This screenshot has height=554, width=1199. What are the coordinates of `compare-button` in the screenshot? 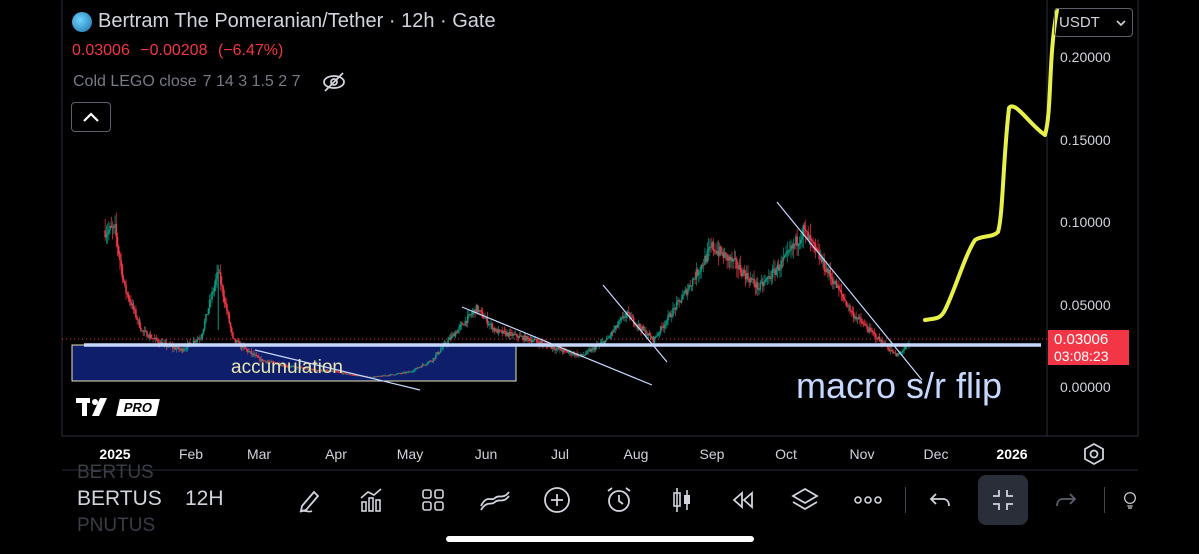 It's located at (495, 500).